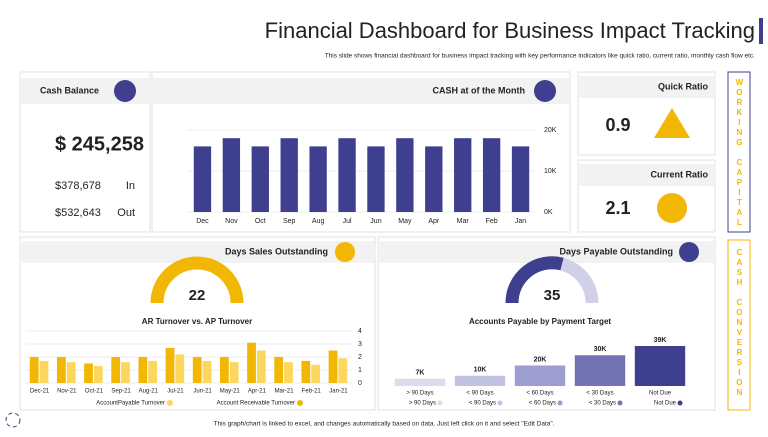 The image size is (768, 437). I want to click on legend-label: AccountPayable Turnover, so click(130, 404).